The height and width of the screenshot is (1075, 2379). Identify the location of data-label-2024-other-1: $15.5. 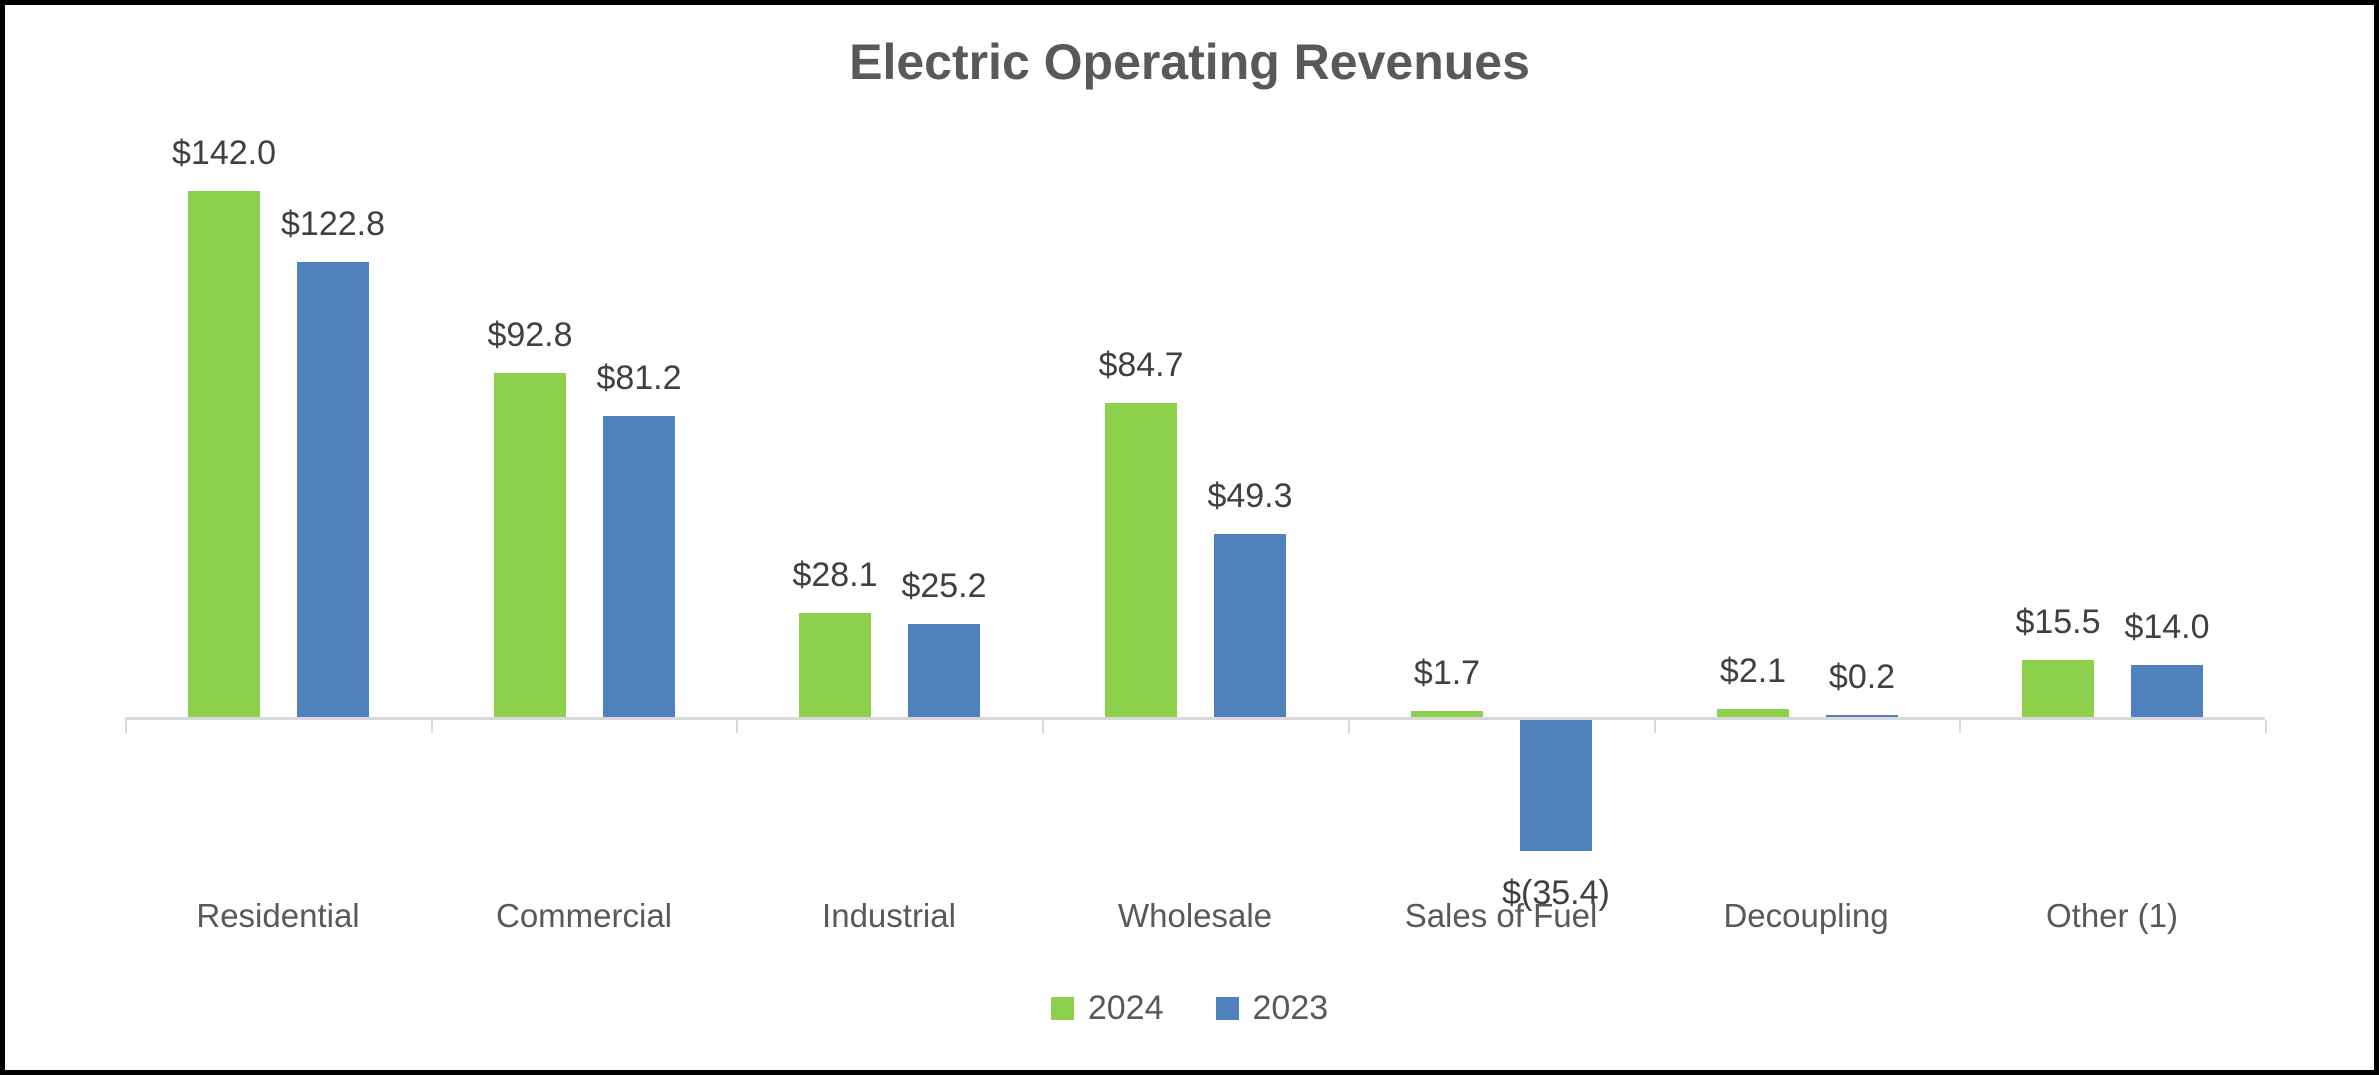
(2058, 622).